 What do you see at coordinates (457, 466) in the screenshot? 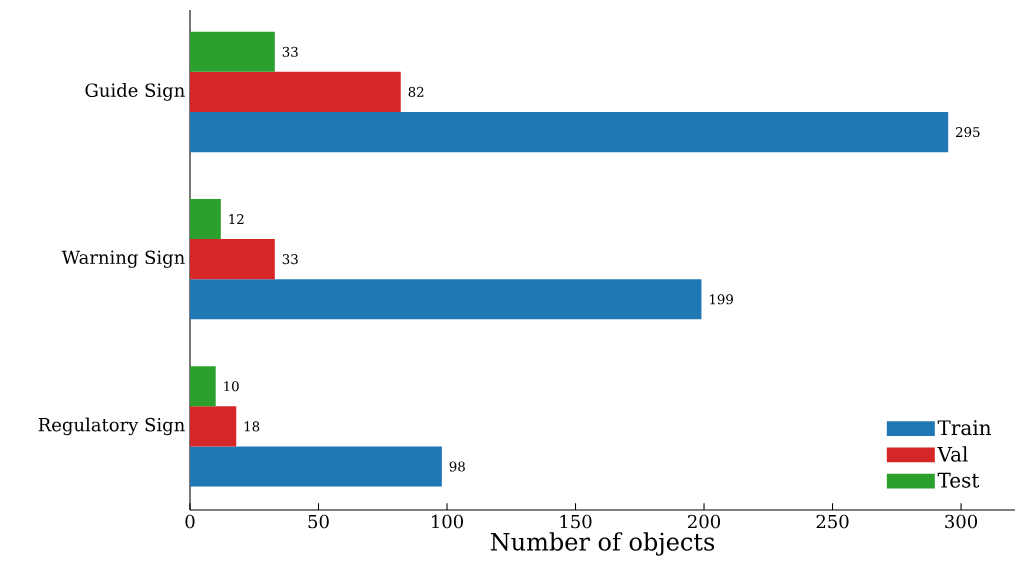
I see `data-label: 98` at bounding box center [457, 466].